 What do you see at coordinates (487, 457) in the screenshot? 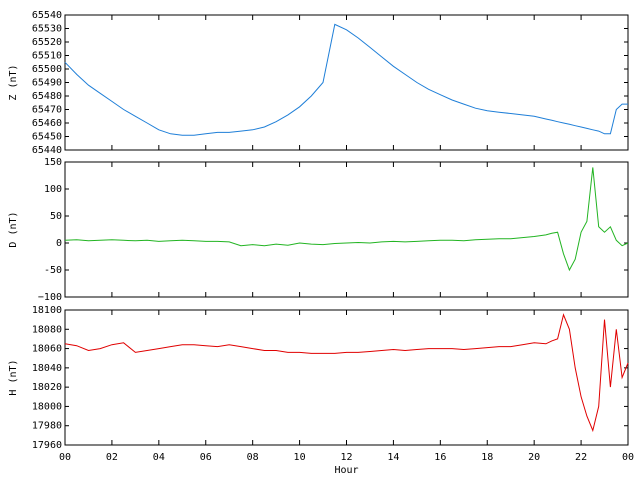
I see `x-tick-label: 18` at bounding box center [487, 457].